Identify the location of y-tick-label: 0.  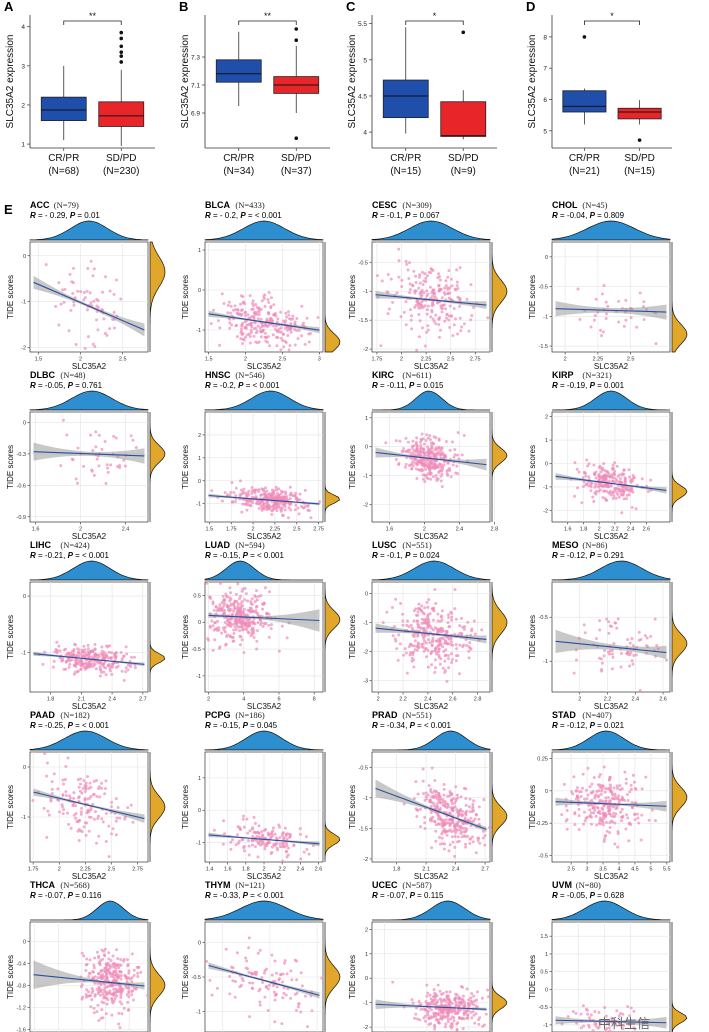
(366, 448).